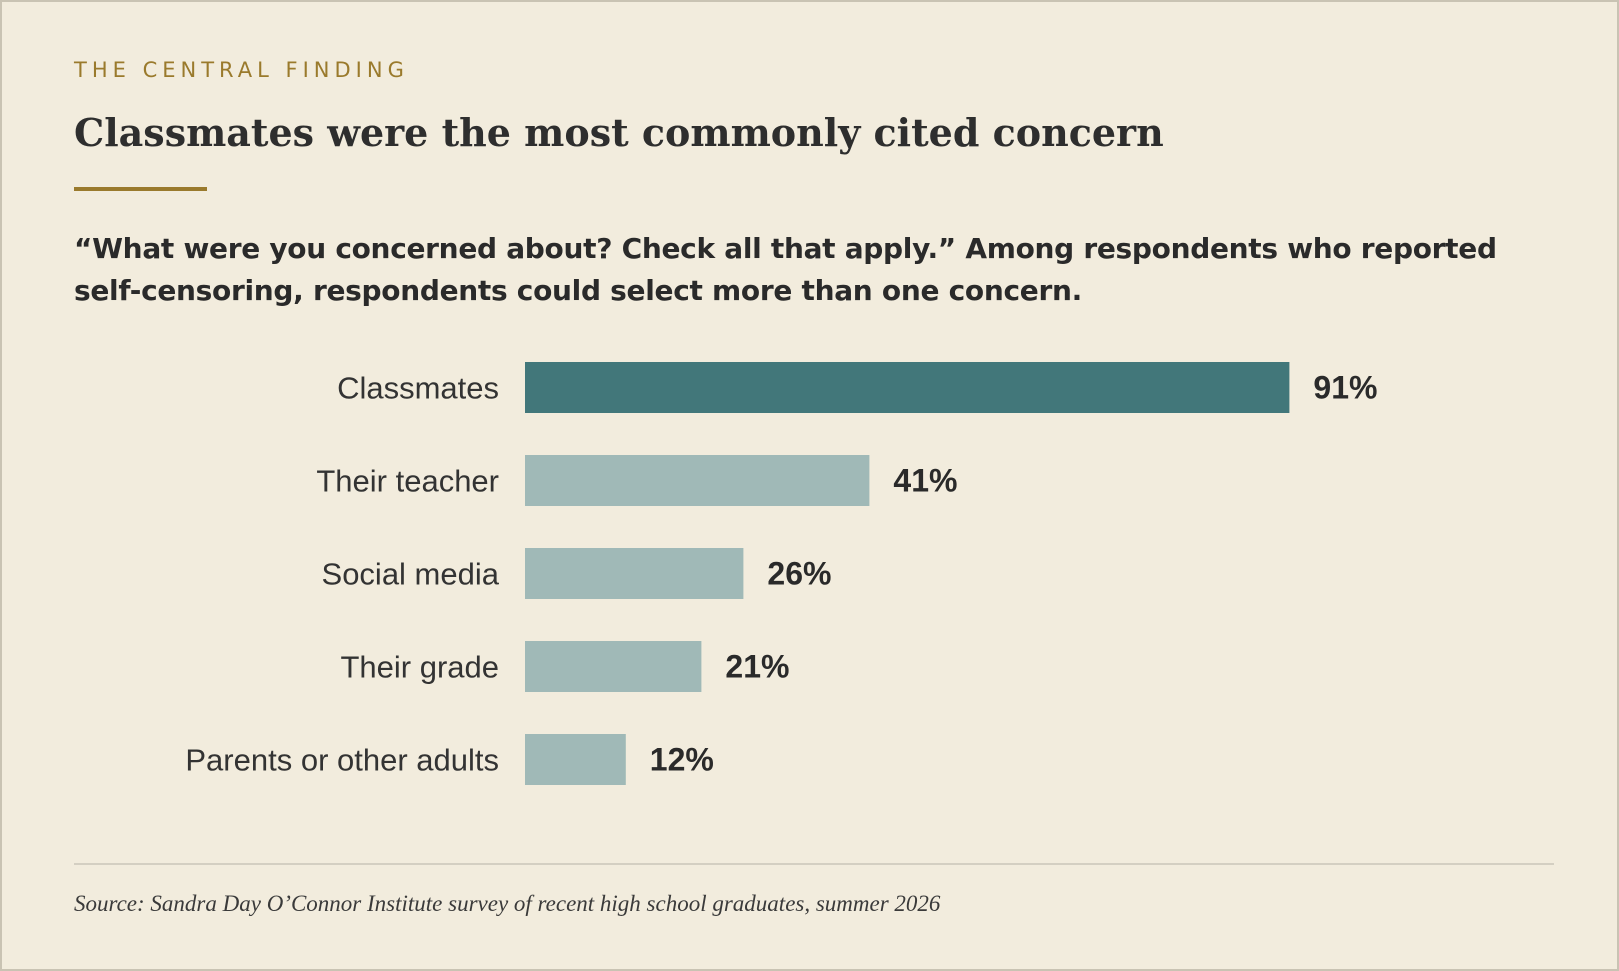 The width and height of the screenshot is (1619, 971). What do you see at coordinates (241, 70) in the screenshot?
I see `eyebrow-label: THE CENTRAL FINDING` at bounding box center [241, 70].